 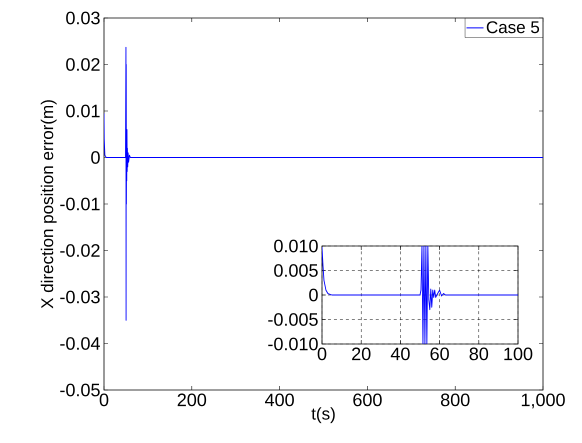 I want to click on y-tick-label: -0.02, so click(x=80, y=250).